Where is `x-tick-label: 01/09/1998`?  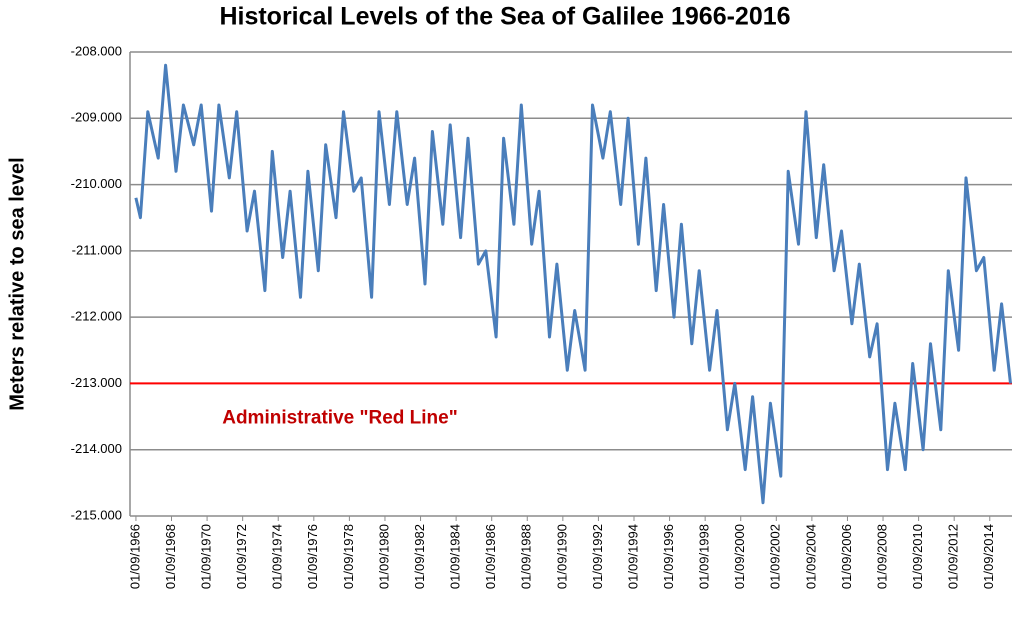 x-tick-label: 01/09/1998 is located at coordinates (704, 556).